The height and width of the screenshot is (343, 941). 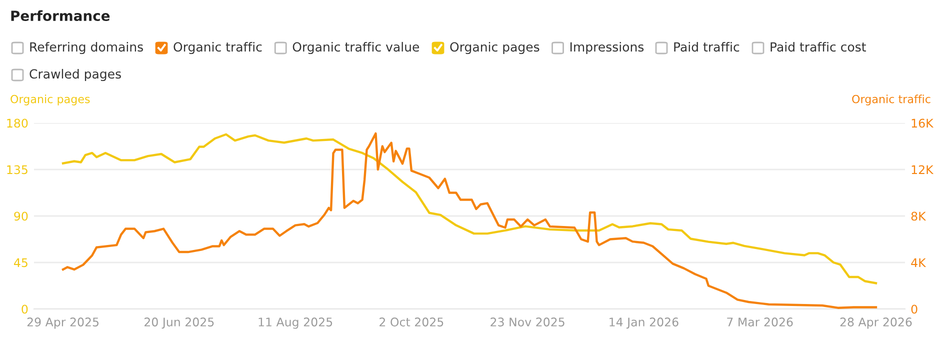 What do you see at coordinates (21, 216) in the screenshot?
I see `y-tick-label: 90` at bounding box center [21, 216].